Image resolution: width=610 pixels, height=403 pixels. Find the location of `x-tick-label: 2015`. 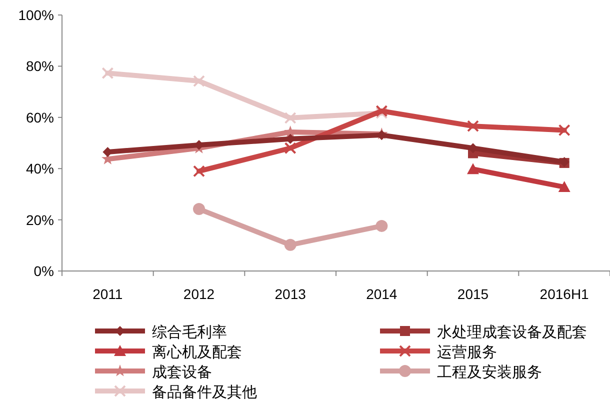

x-tick-label: 2015 is located at coordinates (473, 294).